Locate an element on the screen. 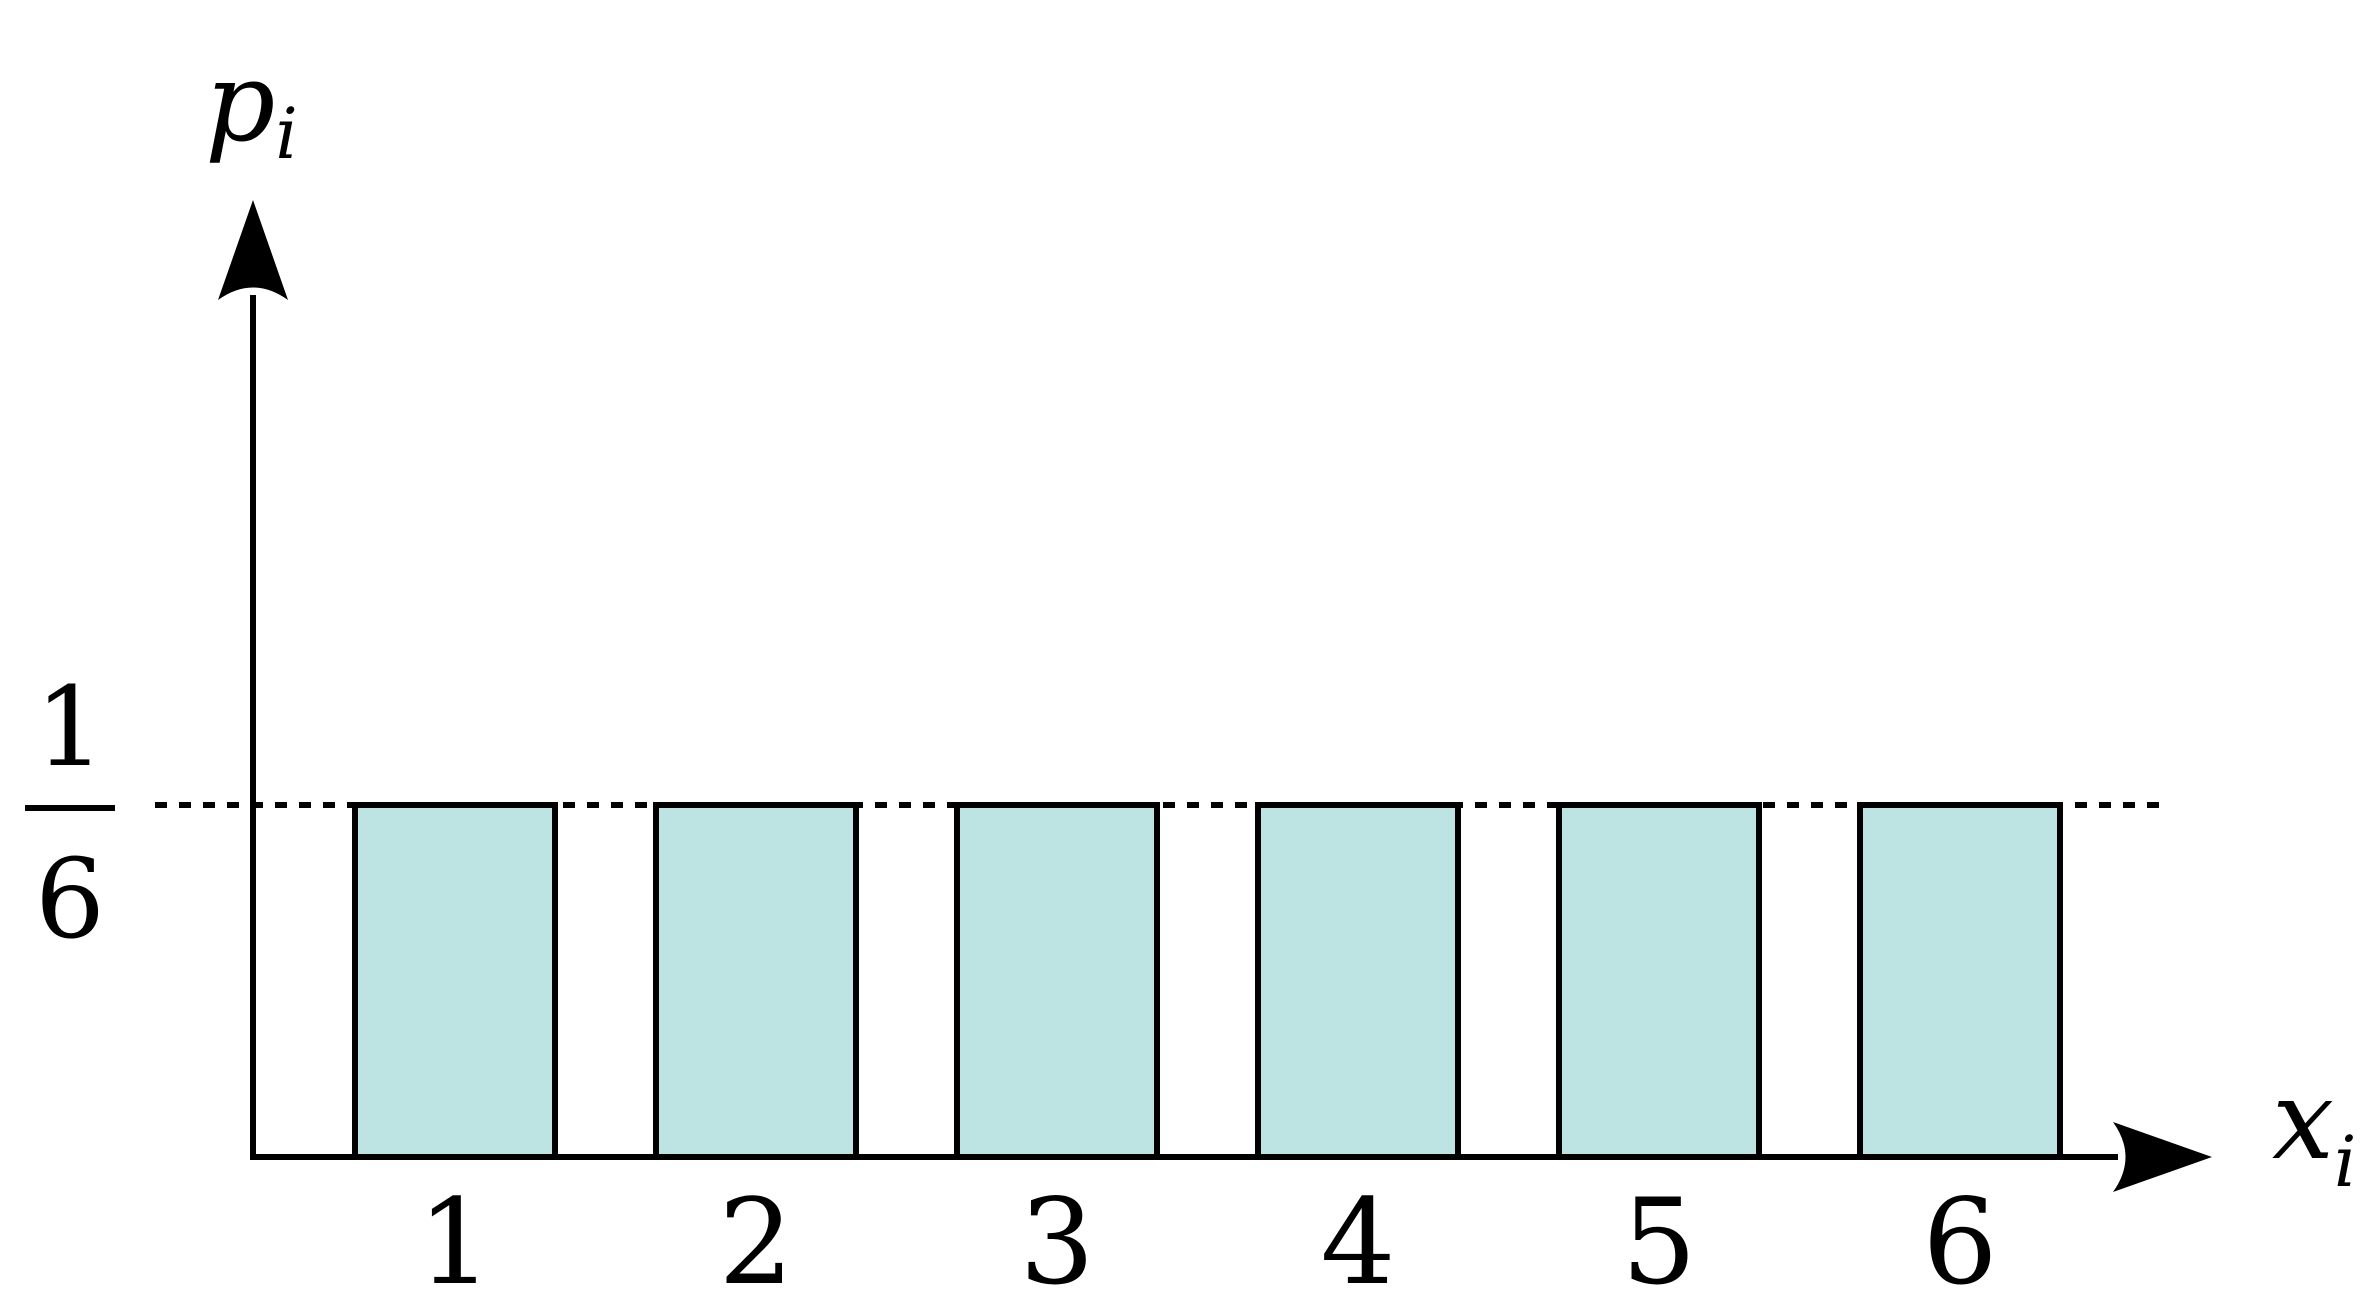 The width and height of the screenshot is (2375, 1306). reference-fraction-numerator: 1 is located at coordinates (70, 727).